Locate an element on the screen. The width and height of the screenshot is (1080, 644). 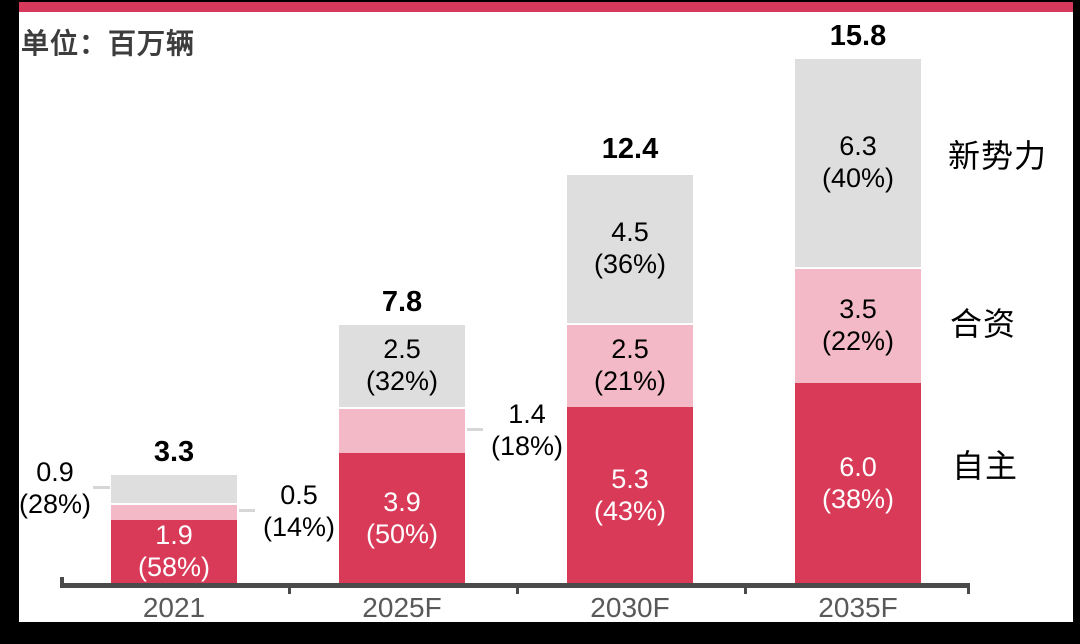
legend-item-new-forces: 新势力 is located at coordinates (998, 156).